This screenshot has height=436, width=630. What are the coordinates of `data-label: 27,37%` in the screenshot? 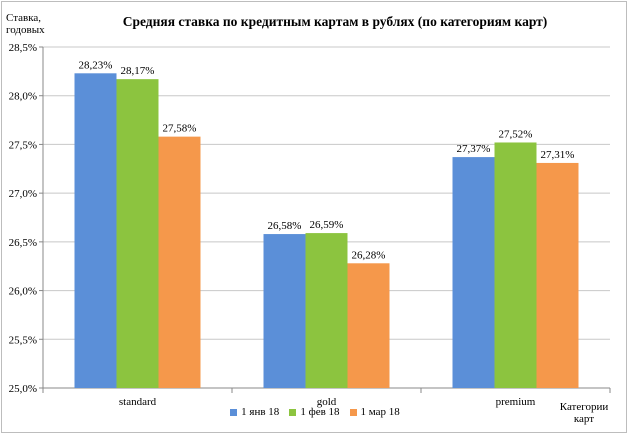 It's located at (474, 149).